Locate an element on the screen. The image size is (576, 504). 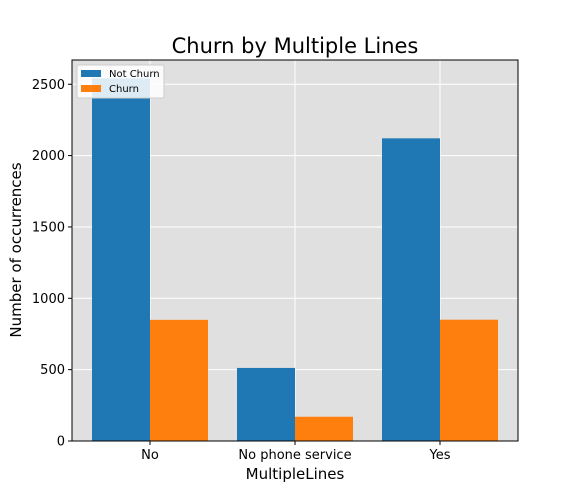
y-tick-label: 2500 is located at coordinates (48, 85).